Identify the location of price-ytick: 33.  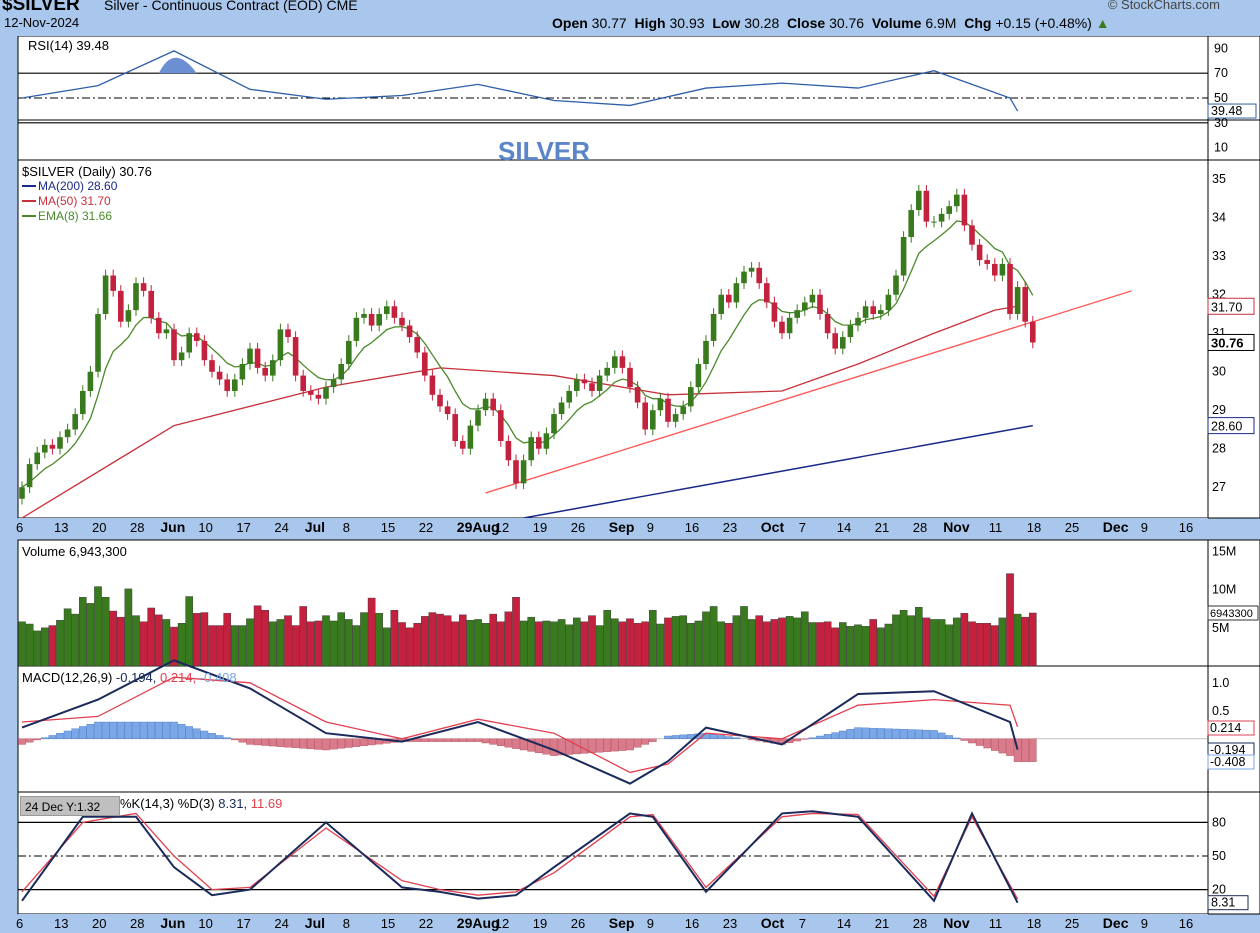
(1219, 256).